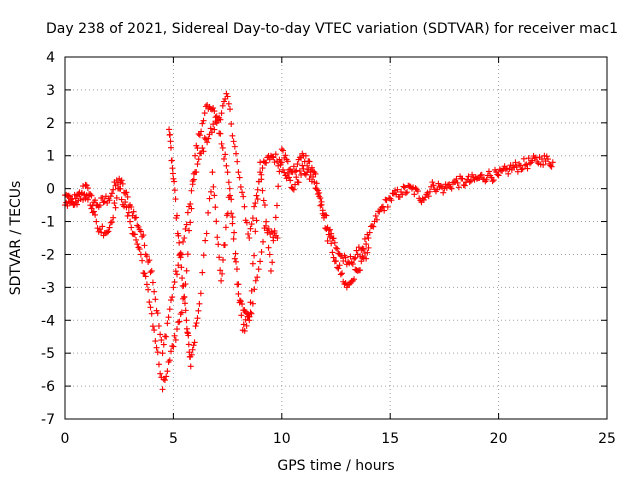 The width and height of the screenshot is (640, 480). Describe the element at coordinates (48, 223) in the screenshot. I see `y-tick-label: -1` at that location.